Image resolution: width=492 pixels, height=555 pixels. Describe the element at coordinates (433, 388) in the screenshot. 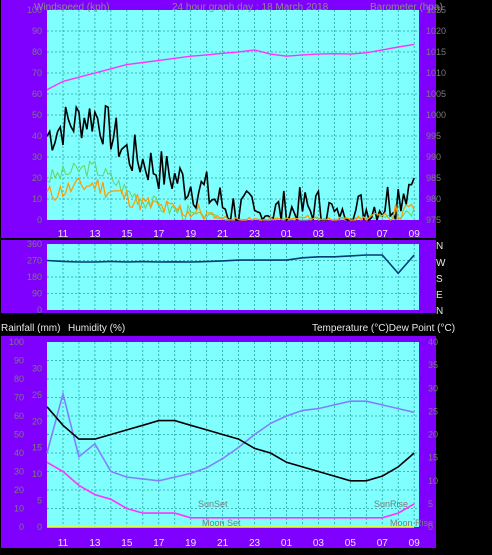

I see `temperature-tick-label: 30` at that location.